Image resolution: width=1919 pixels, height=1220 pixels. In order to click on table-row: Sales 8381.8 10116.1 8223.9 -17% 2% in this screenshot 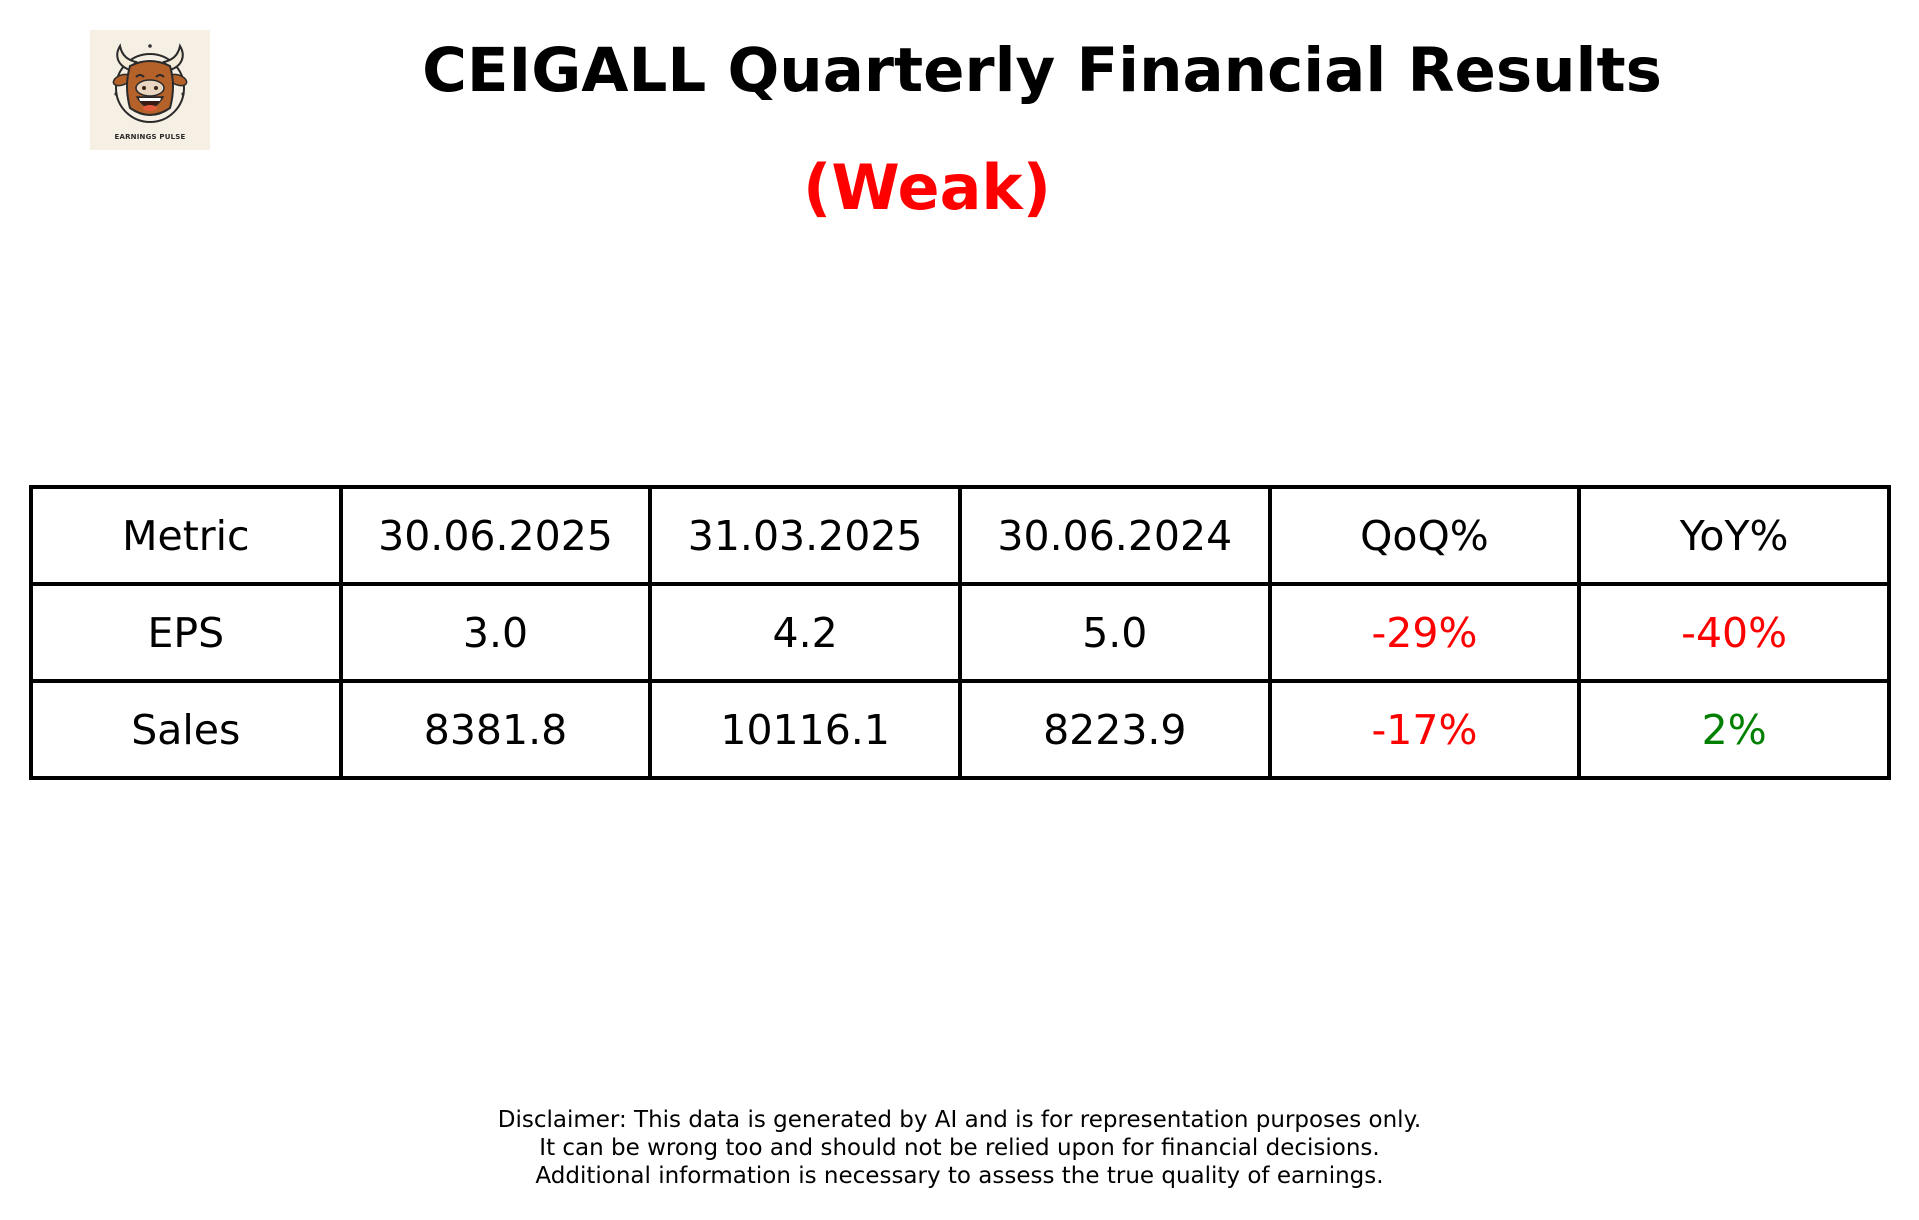, I will do `click(960, 729)`.